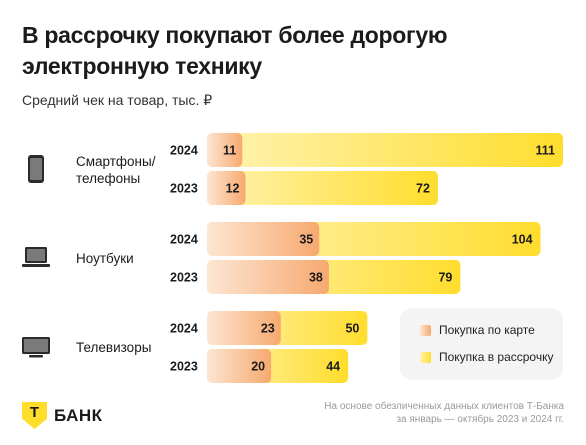 Image resolution: width=586 pixels, height=445 pixels. I want to click on logo-letter: Т, so click(34, 412).